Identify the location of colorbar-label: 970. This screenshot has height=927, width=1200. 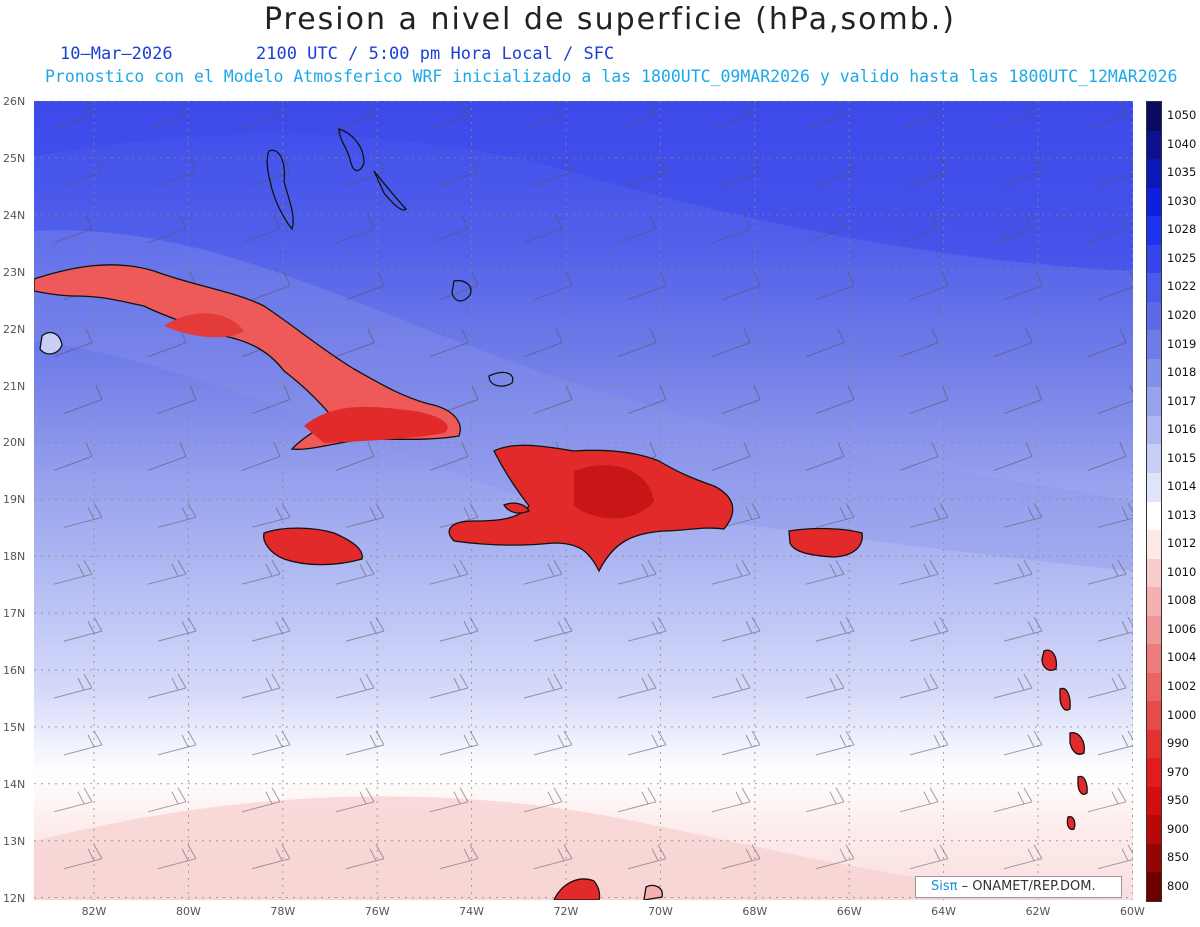
(1178, 771).